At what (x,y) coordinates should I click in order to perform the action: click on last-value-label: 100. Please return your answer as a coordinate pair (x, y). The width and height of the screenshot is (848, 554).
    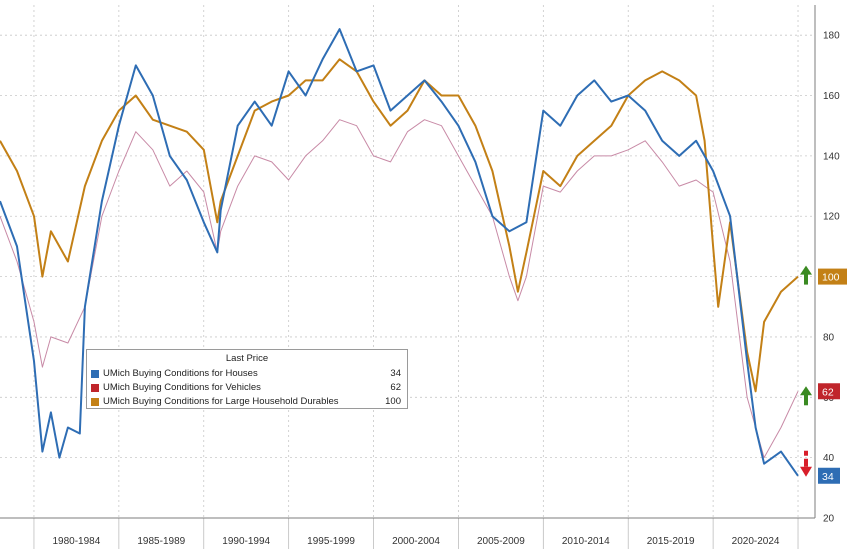
    Looking at the image, I should click on (831, 278).